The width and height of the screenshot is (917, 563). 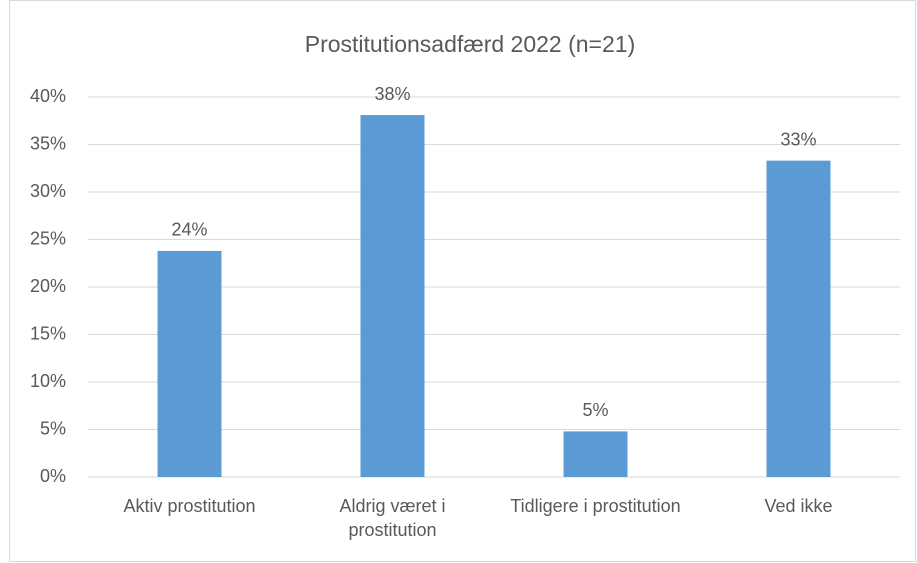 I want to click on data-label: 38%, so click(x=392, y=94).